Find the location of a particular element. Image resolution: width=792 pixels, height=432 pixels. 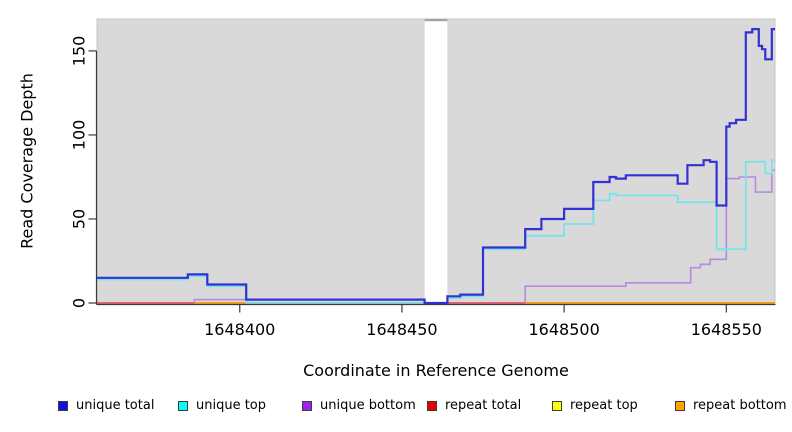

y-tick-label: 50 is located at coordinates (79, 219).